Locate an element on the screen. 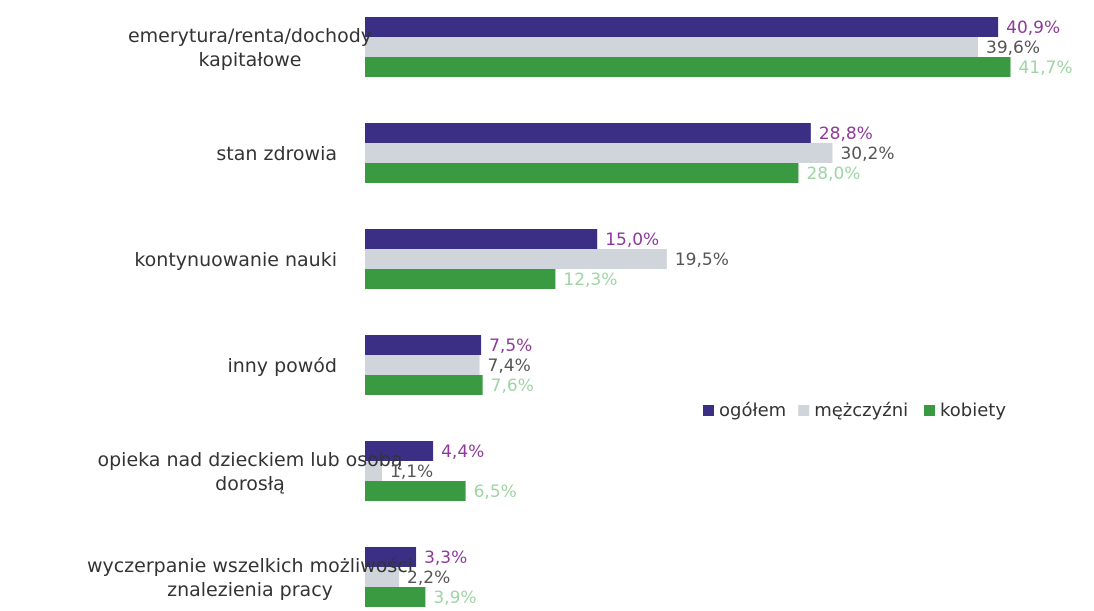 This screenshot has width=1094, height=611. value-label: 28,0% is located at coordinates (833, 174).